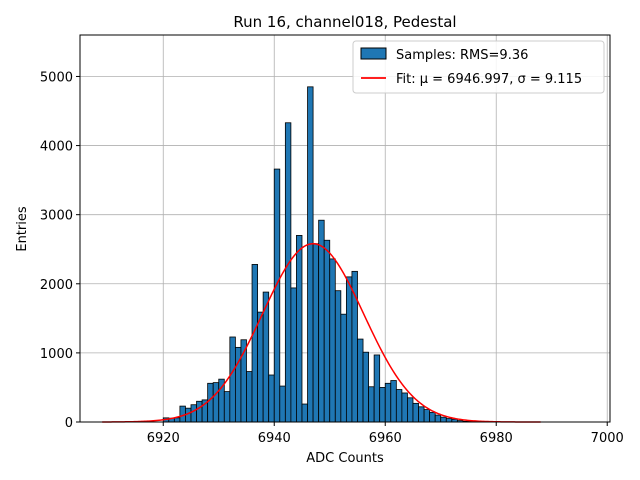 This screenshot has width=640, height=480. What do you see at coordinates (274, 438) in the screenshot?
I see `x-tick-label: 6940` at bounding box center [274, 438].